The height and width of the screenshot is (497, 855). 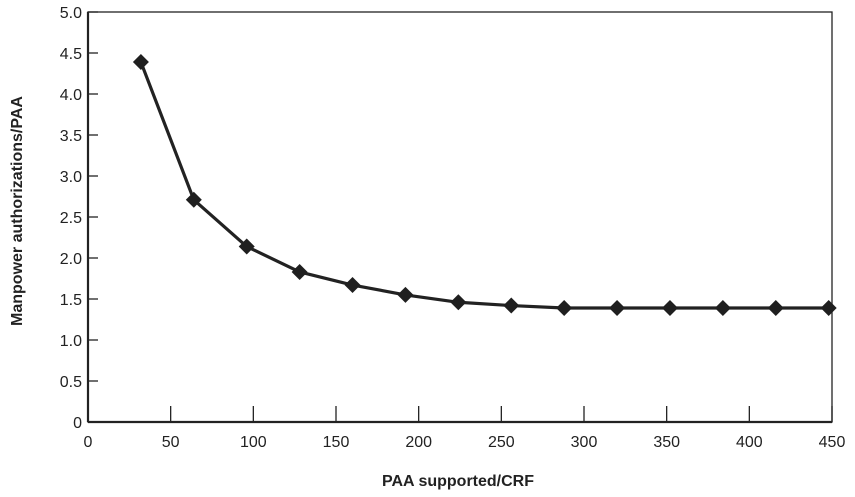 What do you see at coordinates (336, 442) in the screenshot?
I see `x-tick-label: 150` at bounding box center [336, 442].